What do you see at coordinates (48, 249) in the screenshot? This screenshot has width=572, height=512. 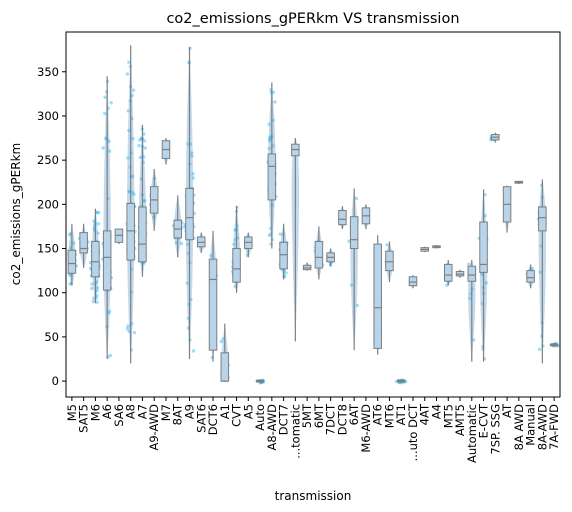 I see `y-tick-label: 150` at bounding box center [48, 249].